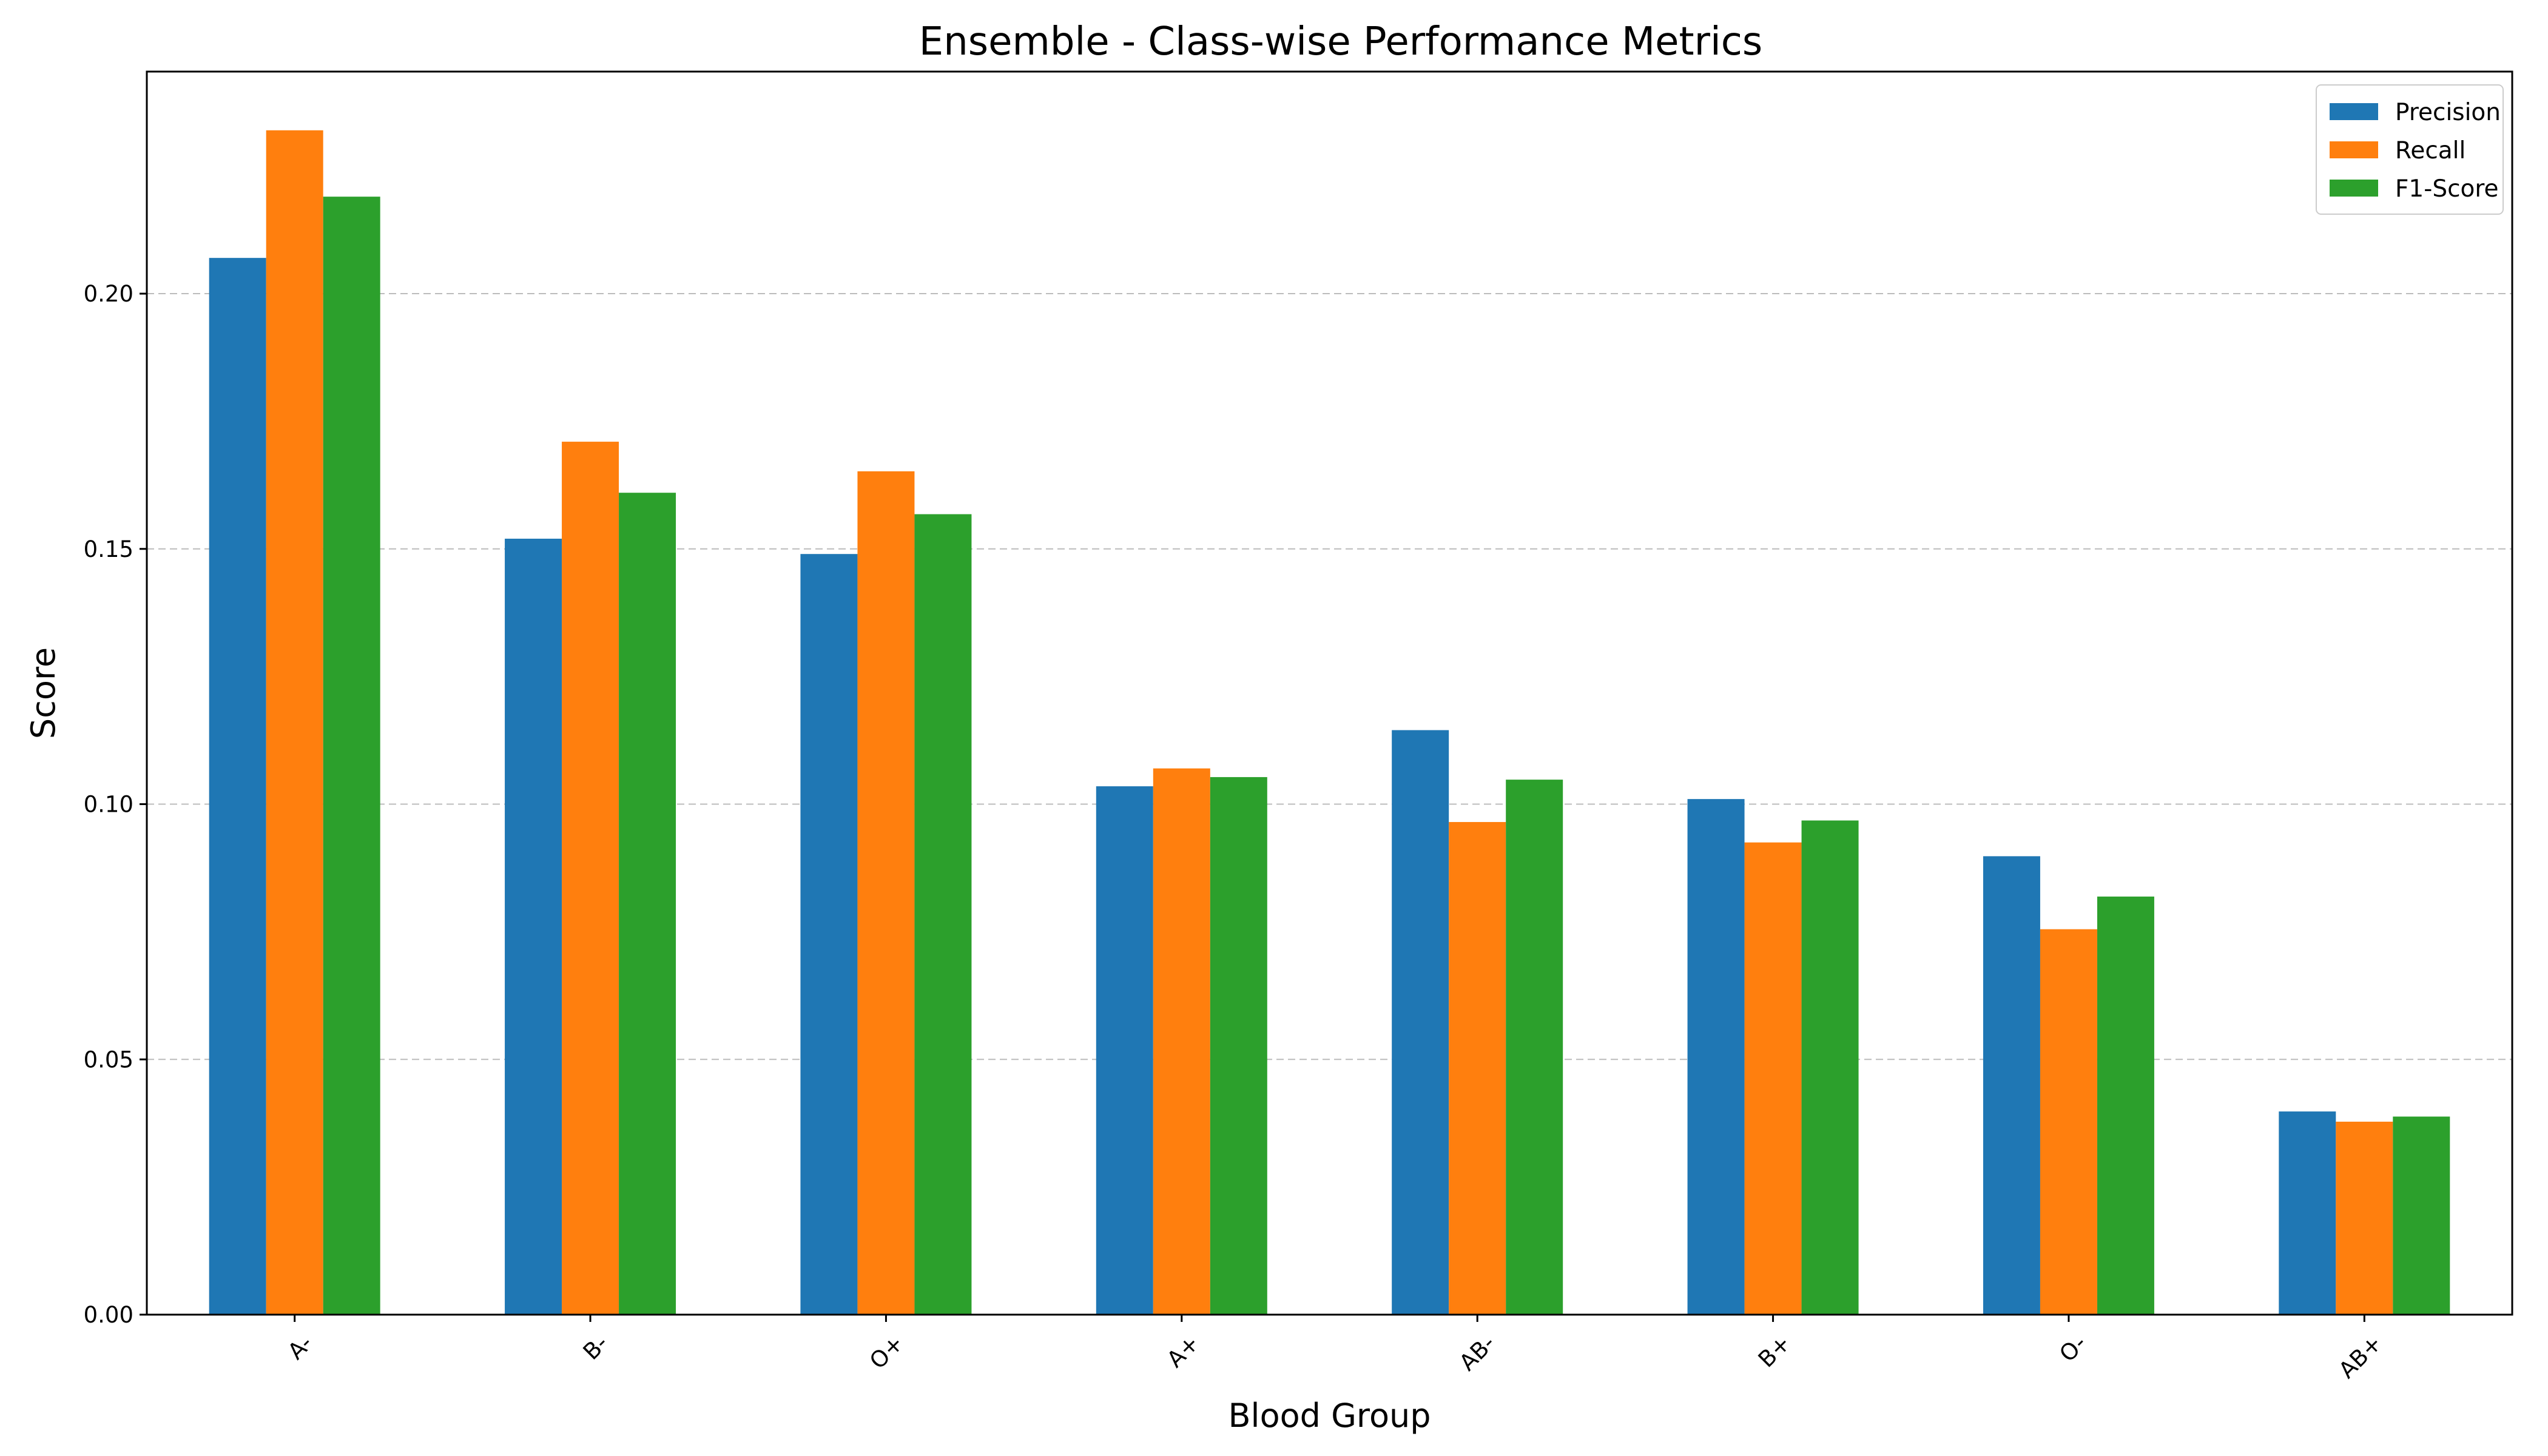 This screenshot has height=1456, width=2548. I want to click on y-axis: 0.00 0.05 0.10 0.15 0.20, so click(115, 804).